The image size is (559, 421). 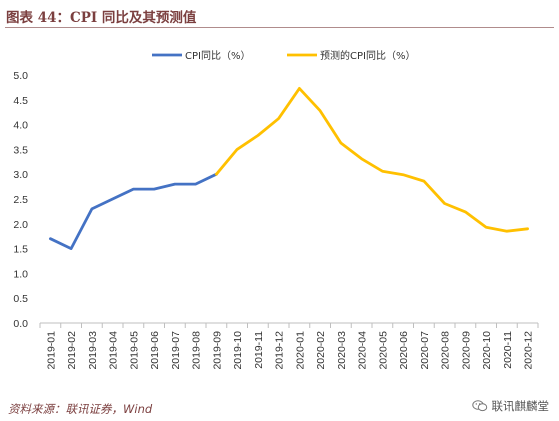 I want to click on x-tick-label: 2019-02, so click(x=72, y=350).